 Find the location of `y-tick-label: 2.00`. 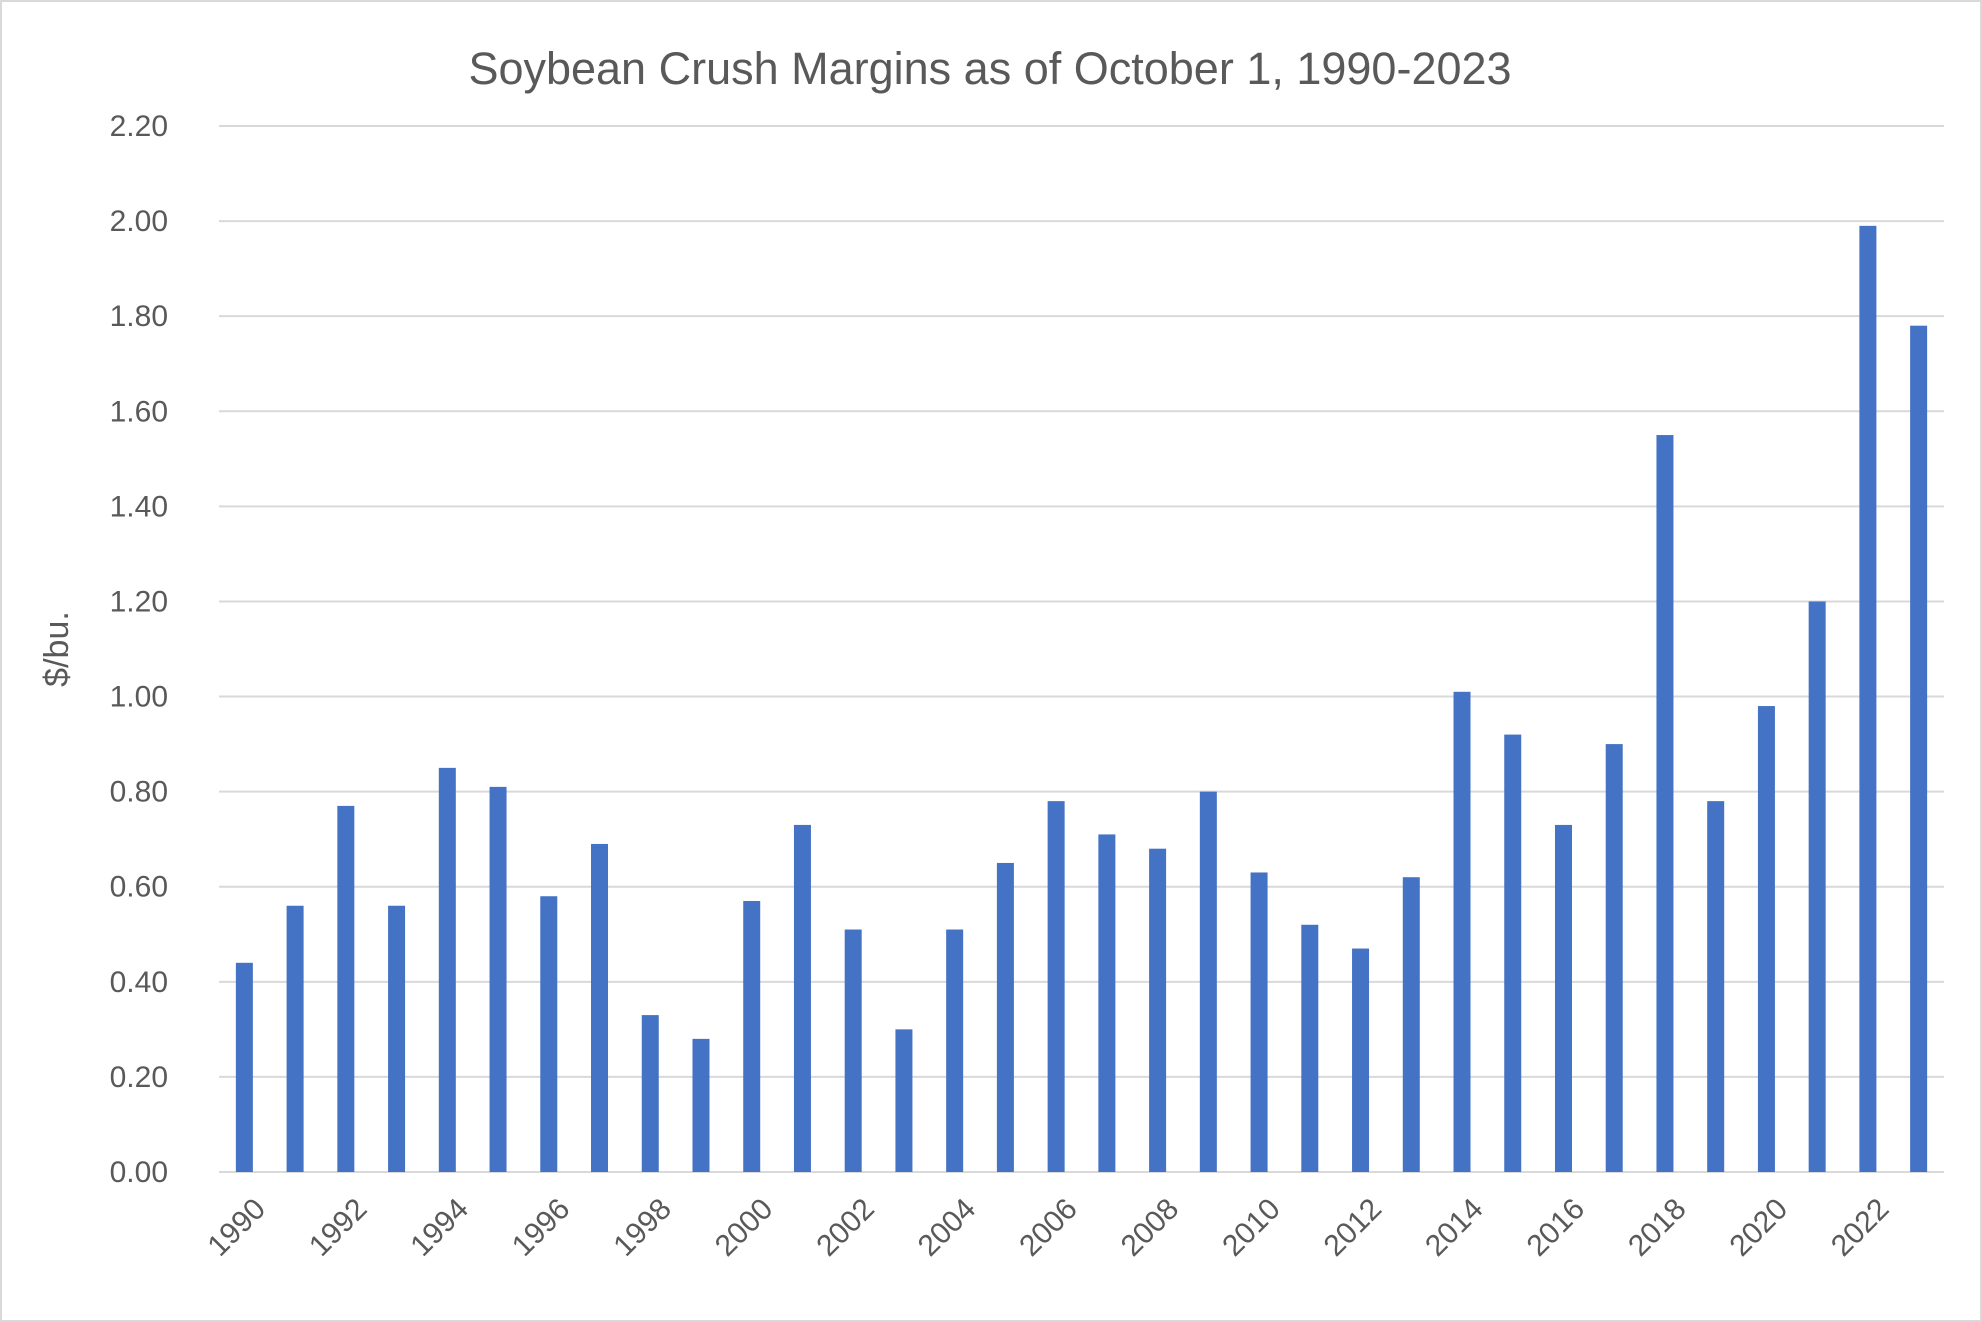

y-tick-label: 2.00 is located at coordinates (139, 221).